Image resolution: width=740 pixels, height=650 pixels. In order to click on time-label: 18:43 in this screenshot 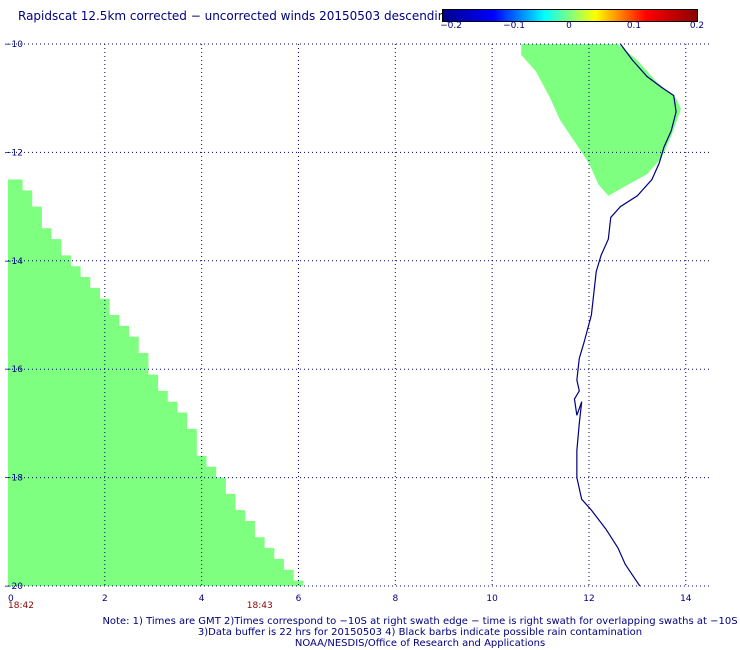, I will do `click(260, 606)`.